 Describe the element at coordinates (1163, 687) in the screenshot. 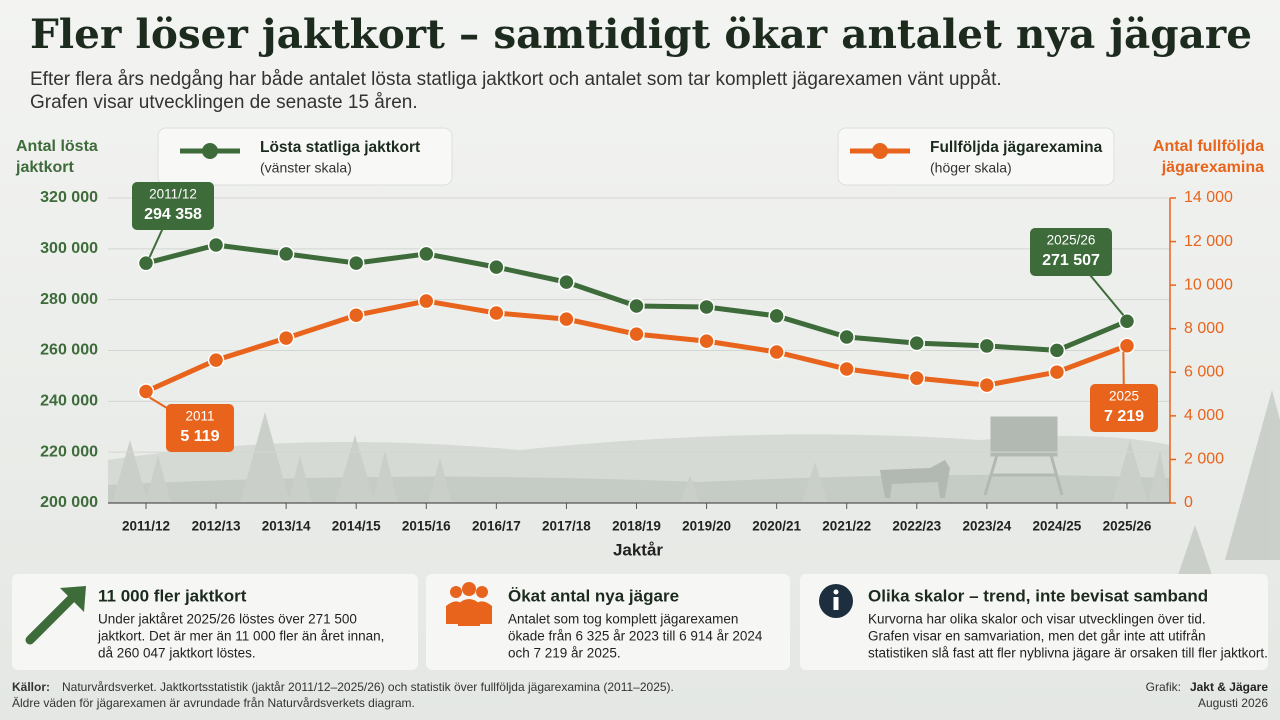

I see `credit-label: Grafik:` at that location.